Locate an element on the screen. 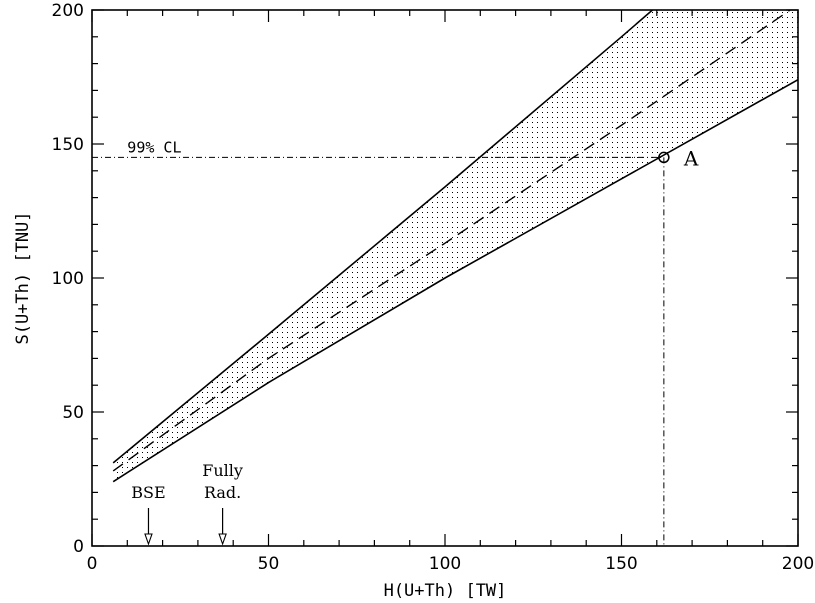 This screenshot has width=815, height=603. y-axis-title: S(U+Th) [TNU] is located at coordinates (23, 277).